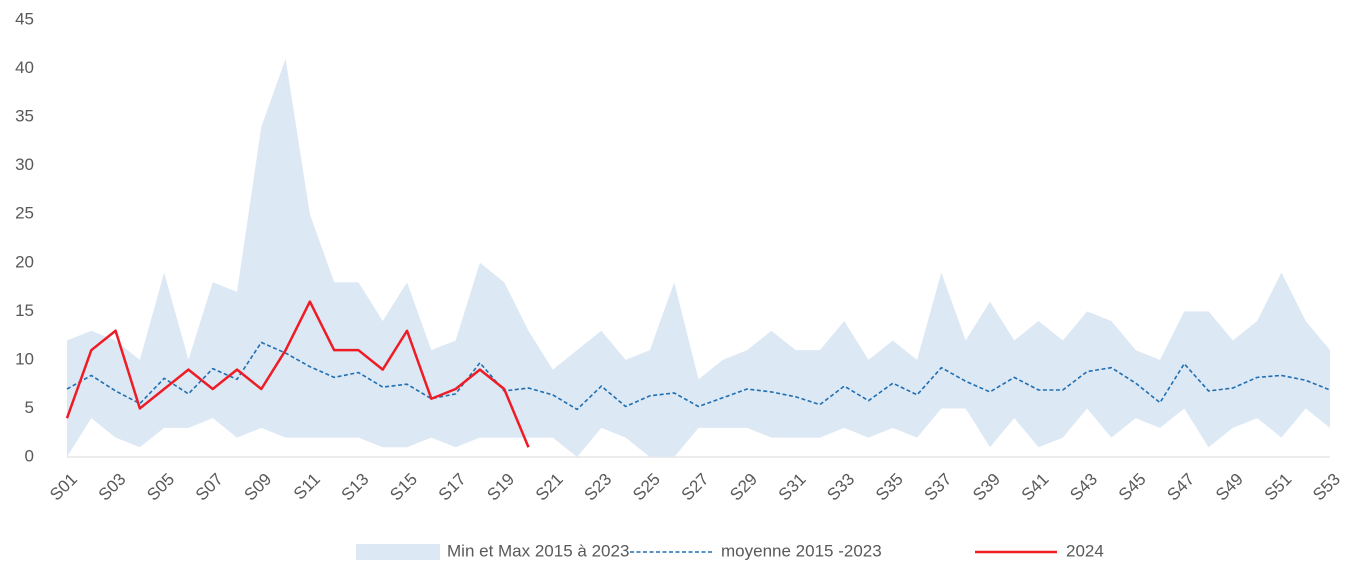 The image size is (1349, 575). What do you see at coordinates (646, 487) in the screenshot?
I see `x-tick-label: S25` at bounding box center [646, 487].